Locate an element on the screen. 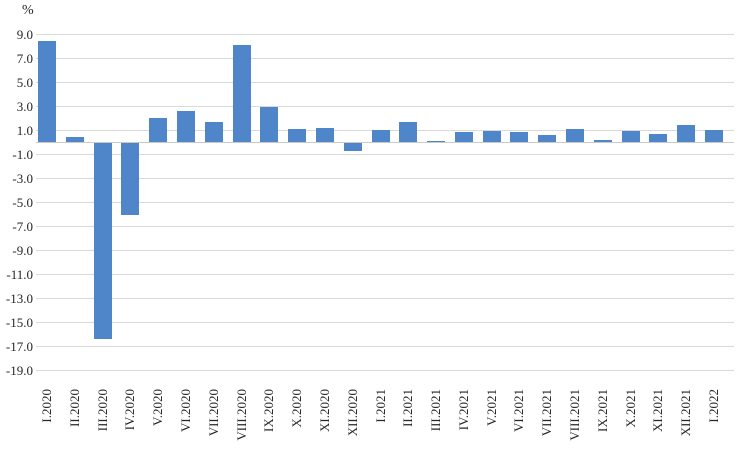 The height and width of the screenshot is (467, 740). y-axis-tick-label: 3.0 is located at coordinates (24, 106).